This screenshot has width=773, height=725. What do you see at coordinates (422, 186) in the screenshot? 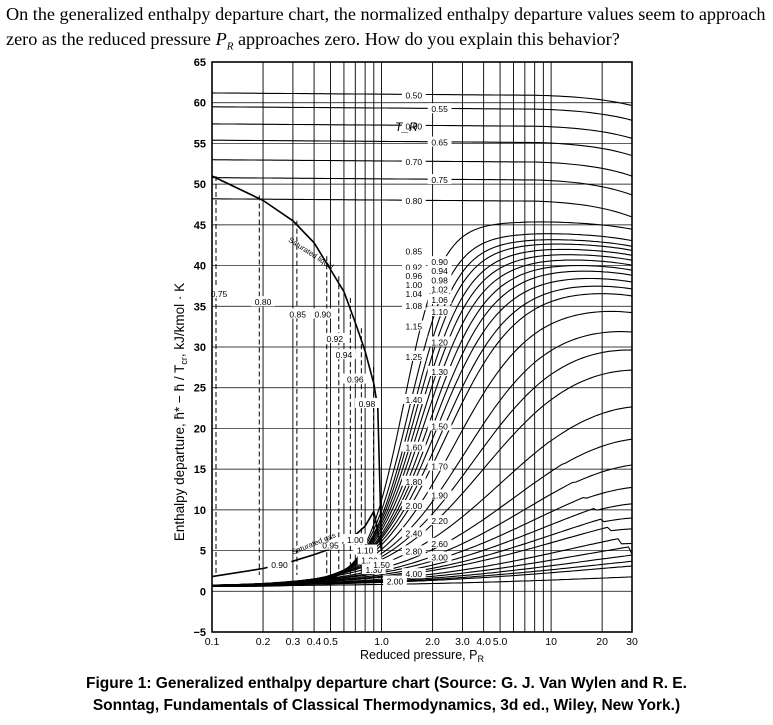
I see `isotherm-0.75` at bounding box center [422, 186].